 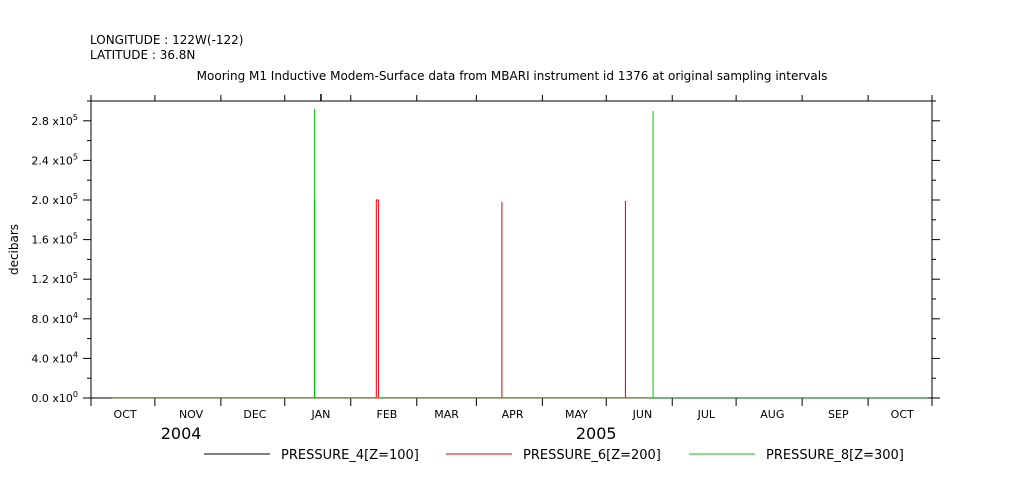 What do you see at coordinates (446, 414) in the screenshot?
I see `x-month-label: MAR` at bounding box center [446, 414].